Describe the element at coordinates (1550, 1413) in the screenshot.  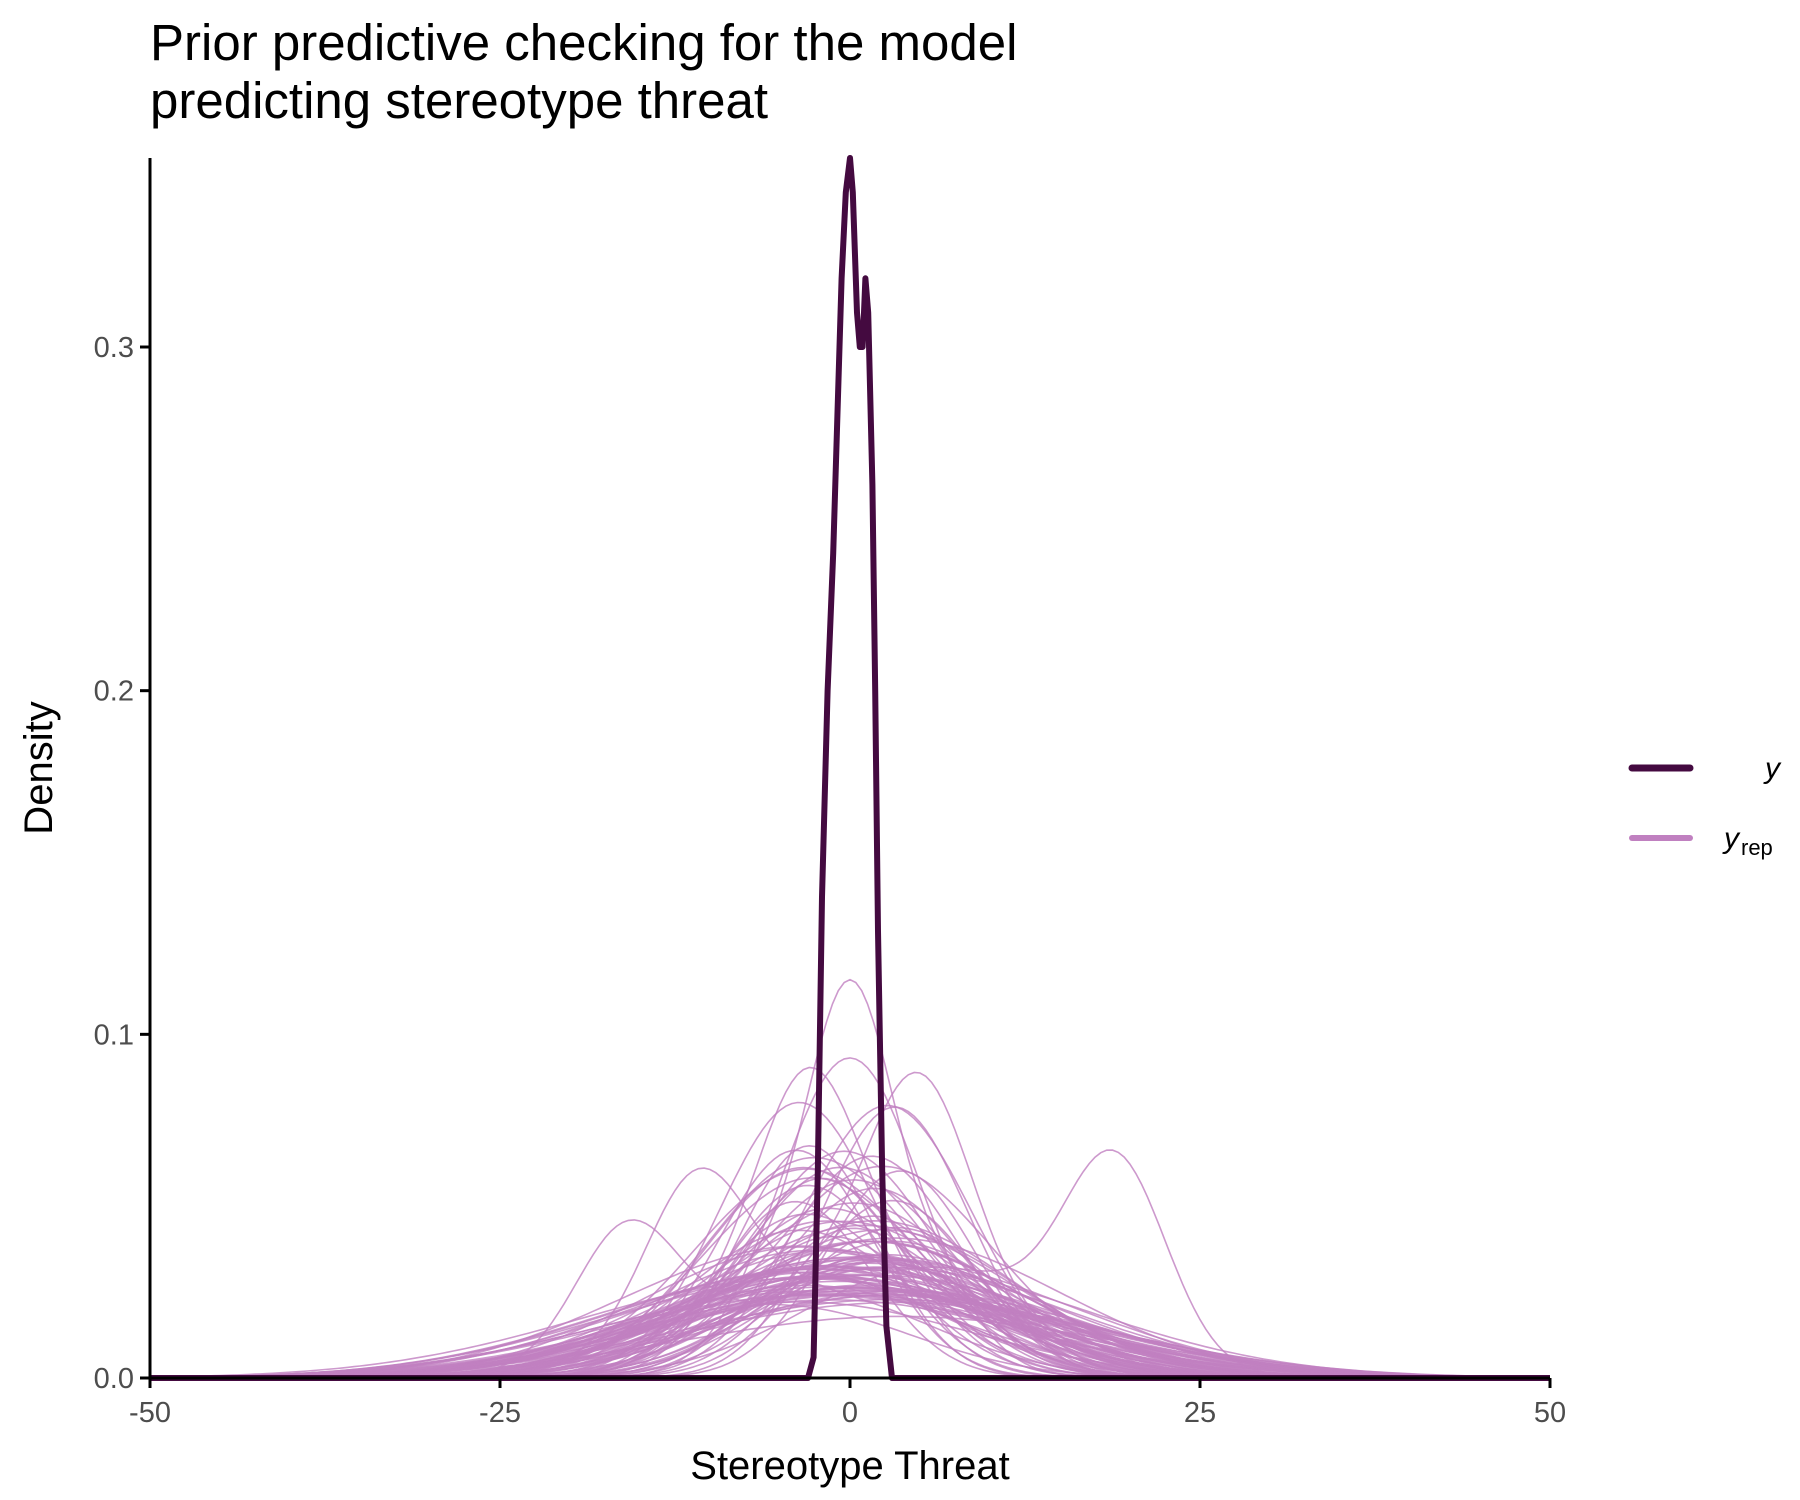
I see `x-tick-label: 50` at that location.